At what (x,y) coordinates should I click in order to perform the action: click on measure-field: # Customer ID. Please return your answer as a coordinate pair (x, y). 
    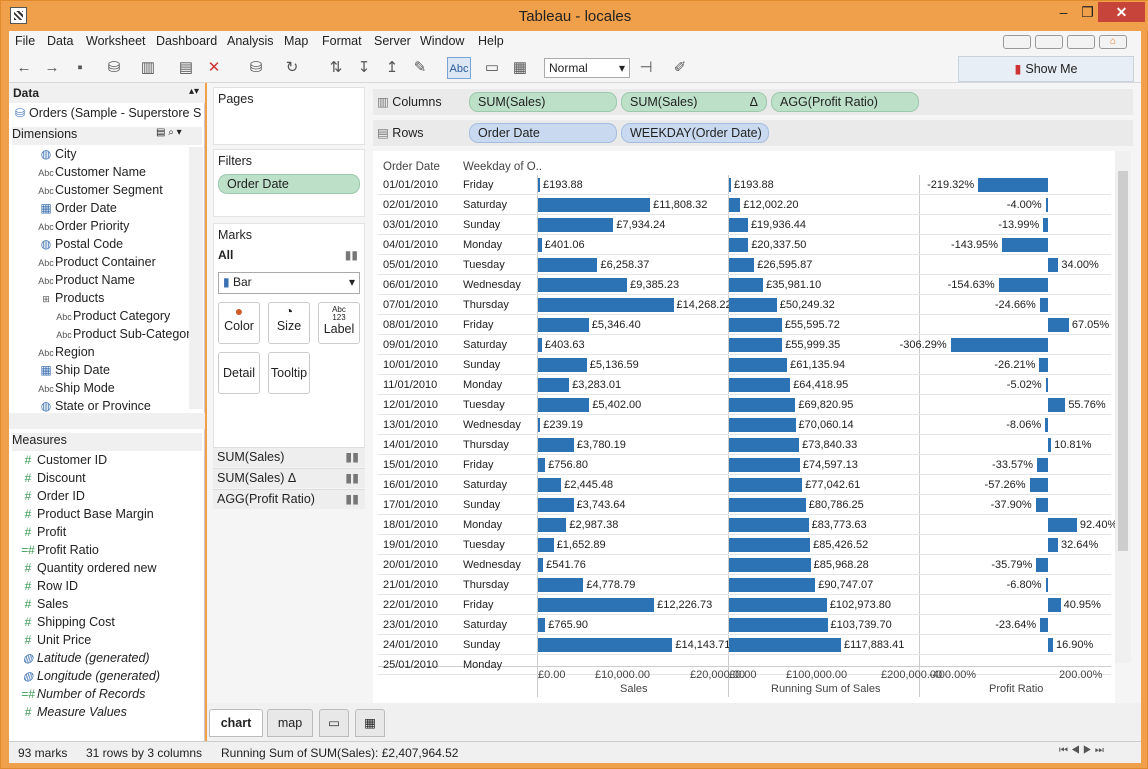
    Looking at the image, I should click on (110, 462).